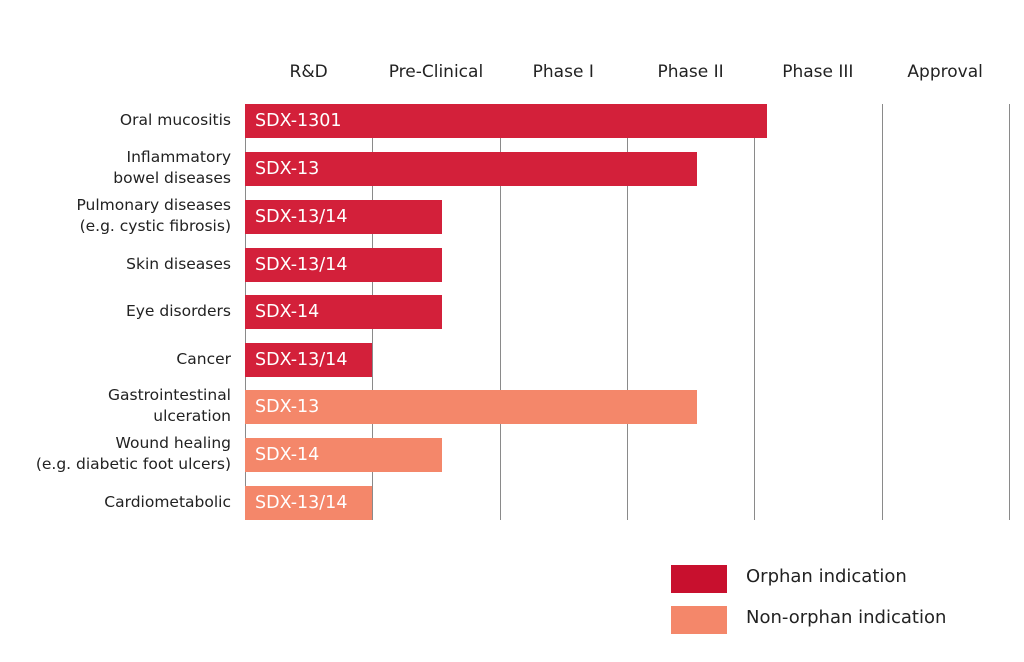 The width and height of the screenshot is (1024, 662). Describe the element at coordinates (846, 617) in the screenshot. I see `legend-label-non-orphan: Non-orphan indication` at that location.